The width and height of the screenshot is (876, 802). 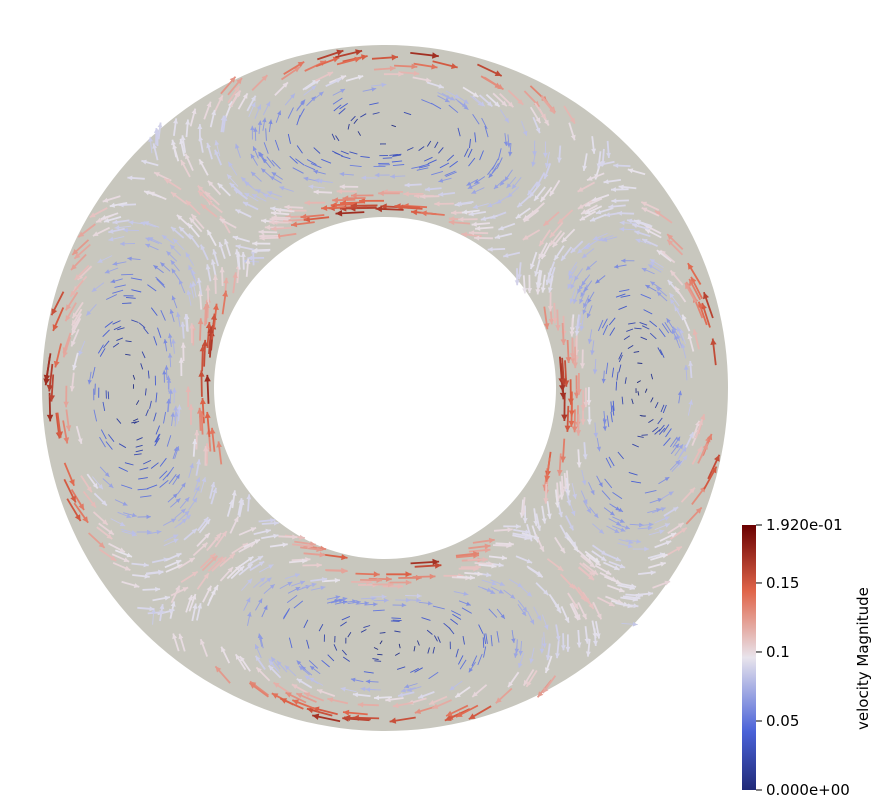 What do you see at coordinates (778, 652) in the screenshot?
I see `colorbar-tick-label: 0.1` at bounding box center [778, 652].